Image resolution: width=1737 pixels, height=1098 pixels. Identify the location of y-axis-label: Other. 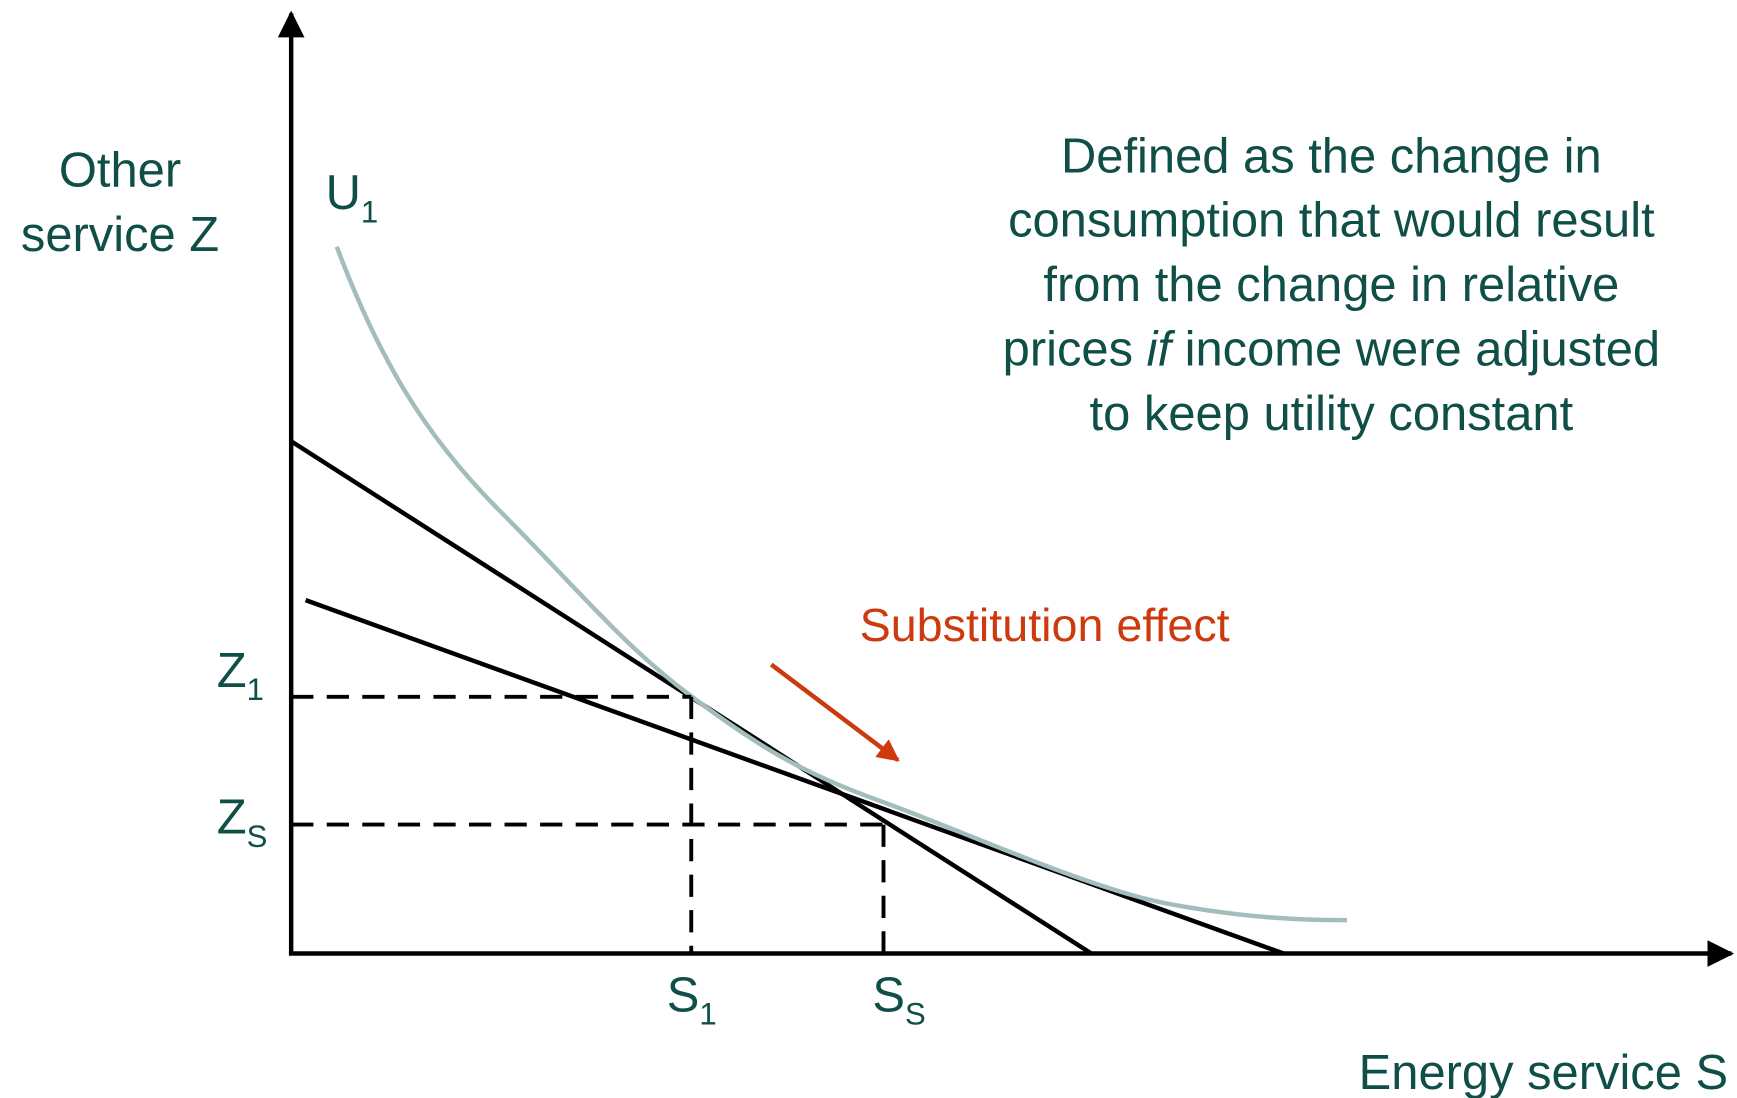
(120, 171).